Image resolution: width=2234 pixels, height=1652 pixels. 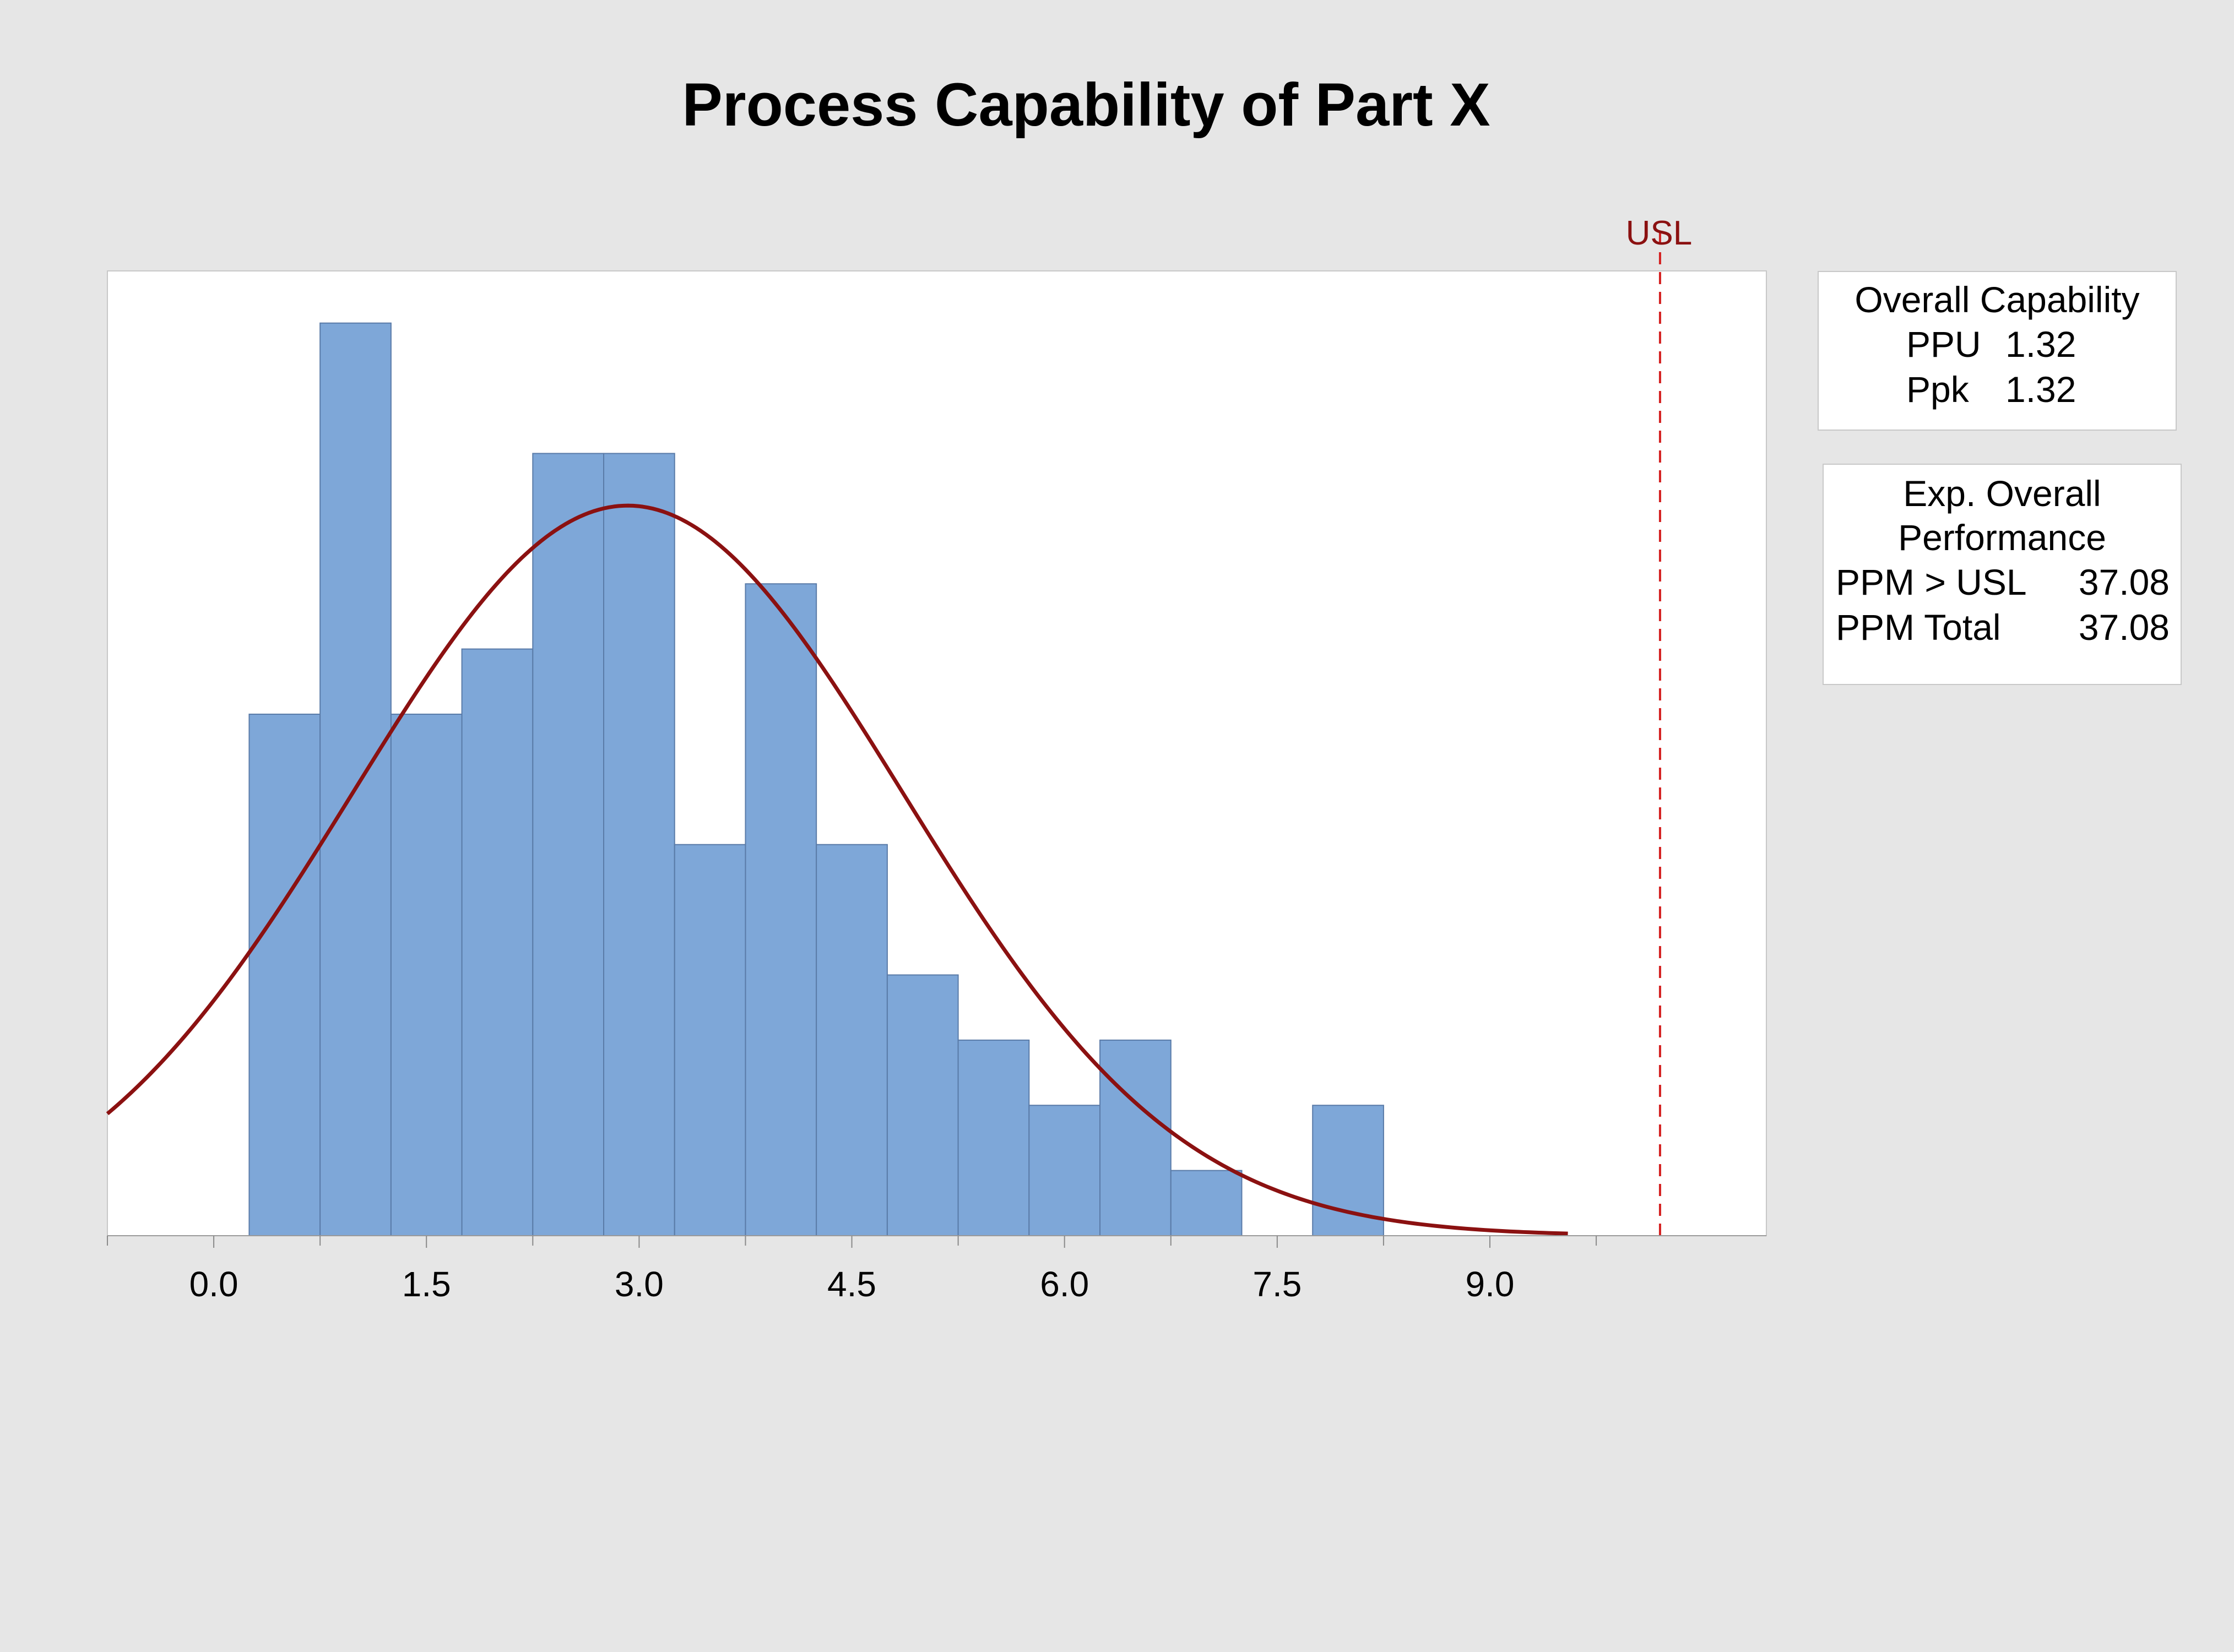 I want to click on usl-label: USL, so click(x=1659, y=233).